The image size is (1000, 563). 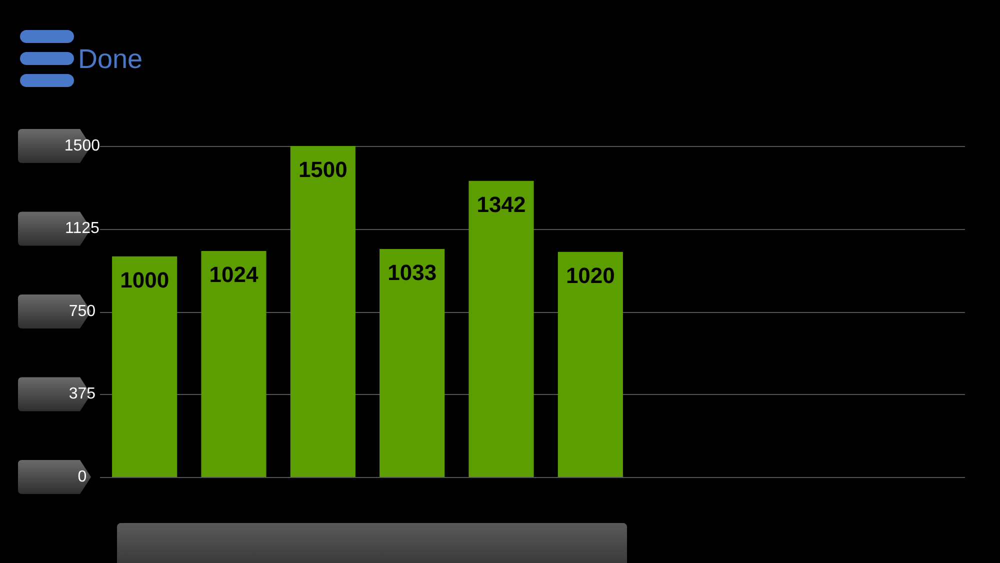 What do you see at coordinates (110, 59) in the screenshot?
I see `text: Done` at bounding box center [110, 59].